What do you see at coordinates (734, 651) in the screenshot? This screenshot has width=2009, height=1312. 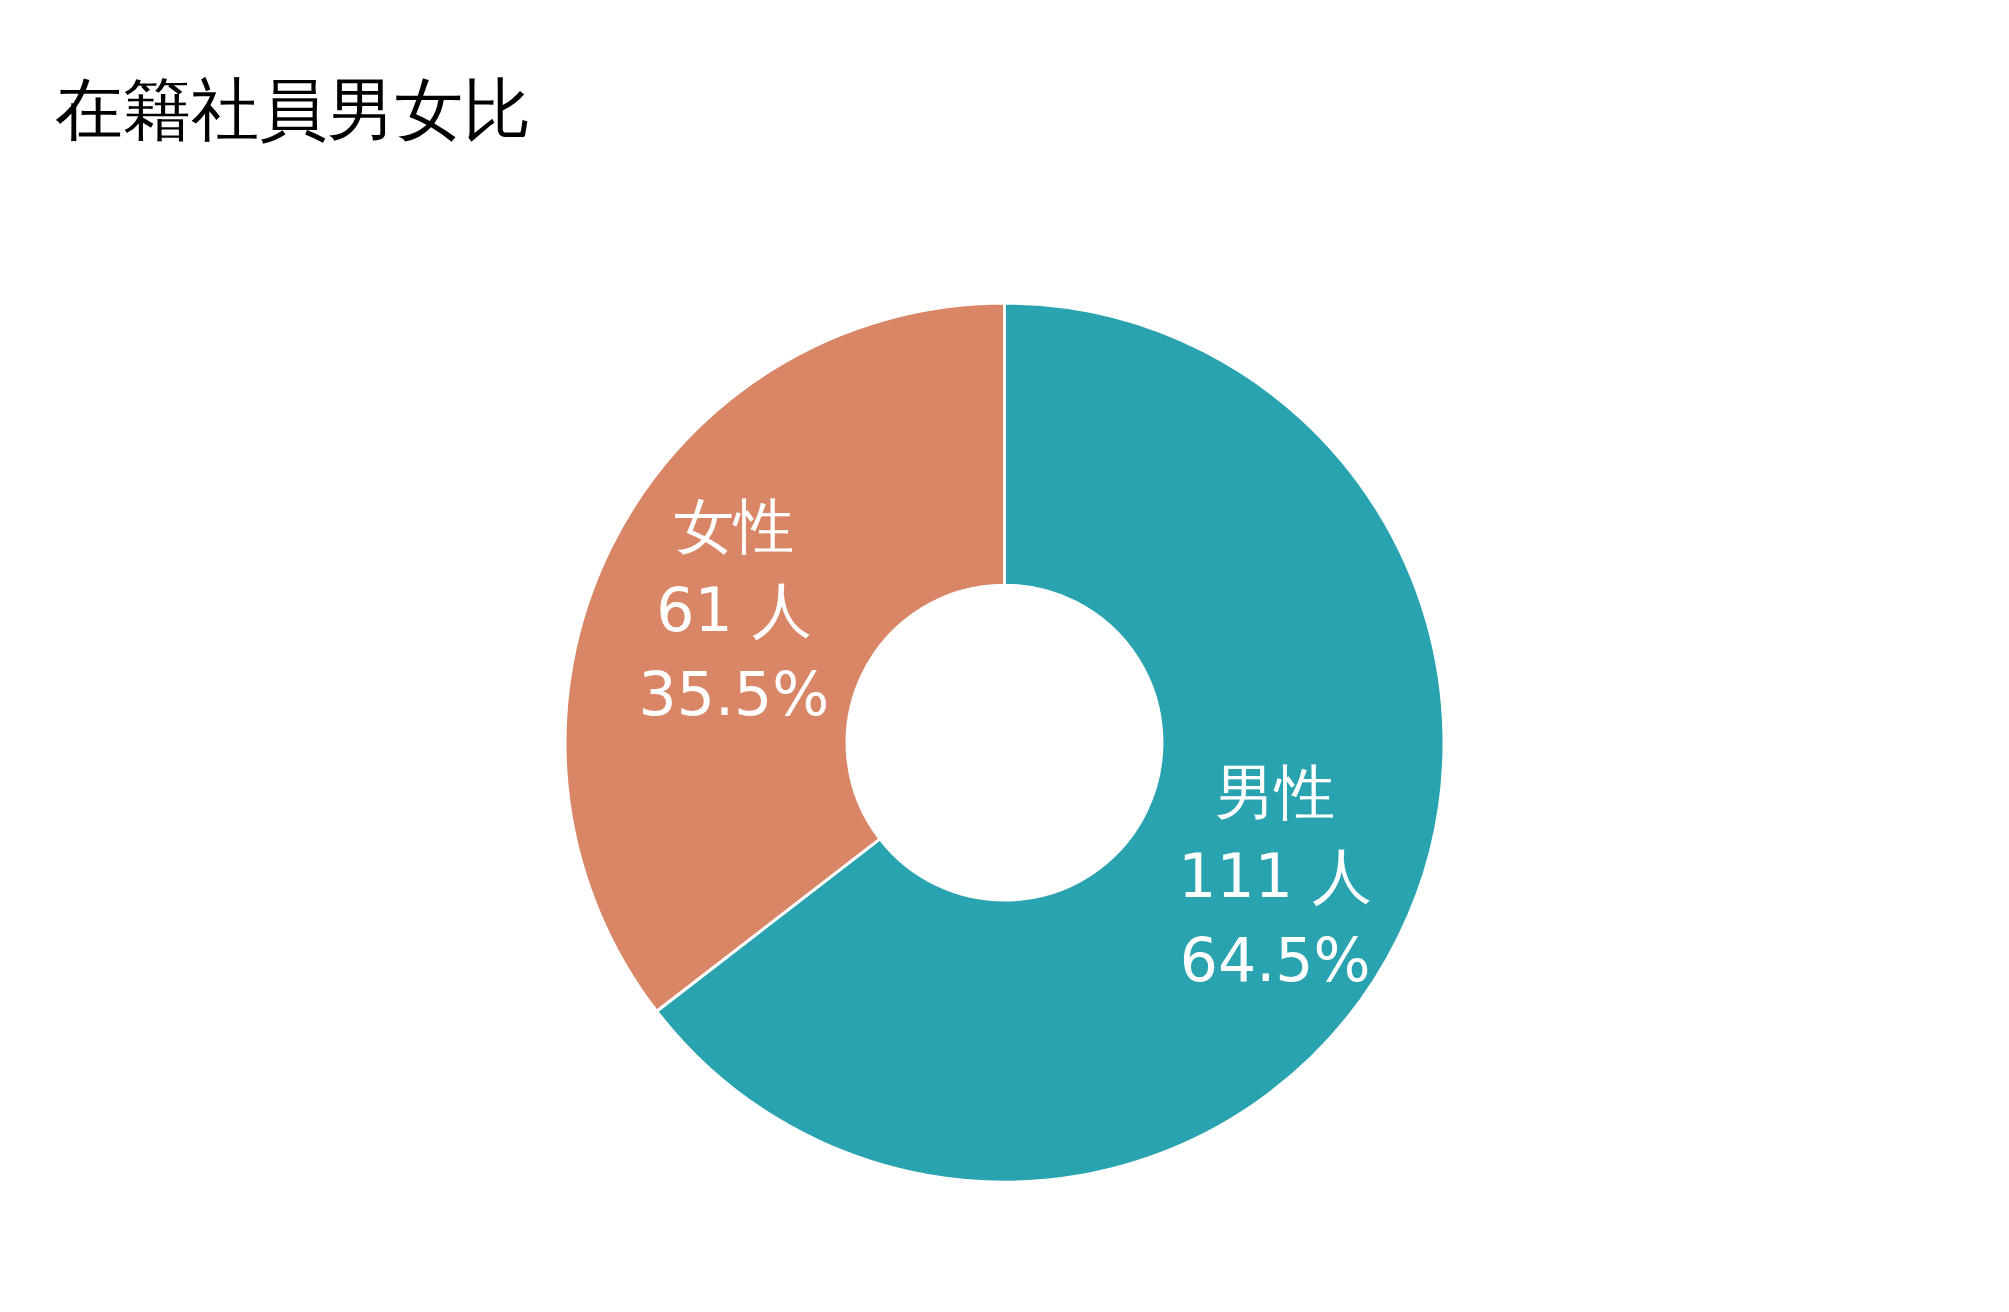 I see `data-label: 61 人 35.5%` at bounding box center [734, 651].